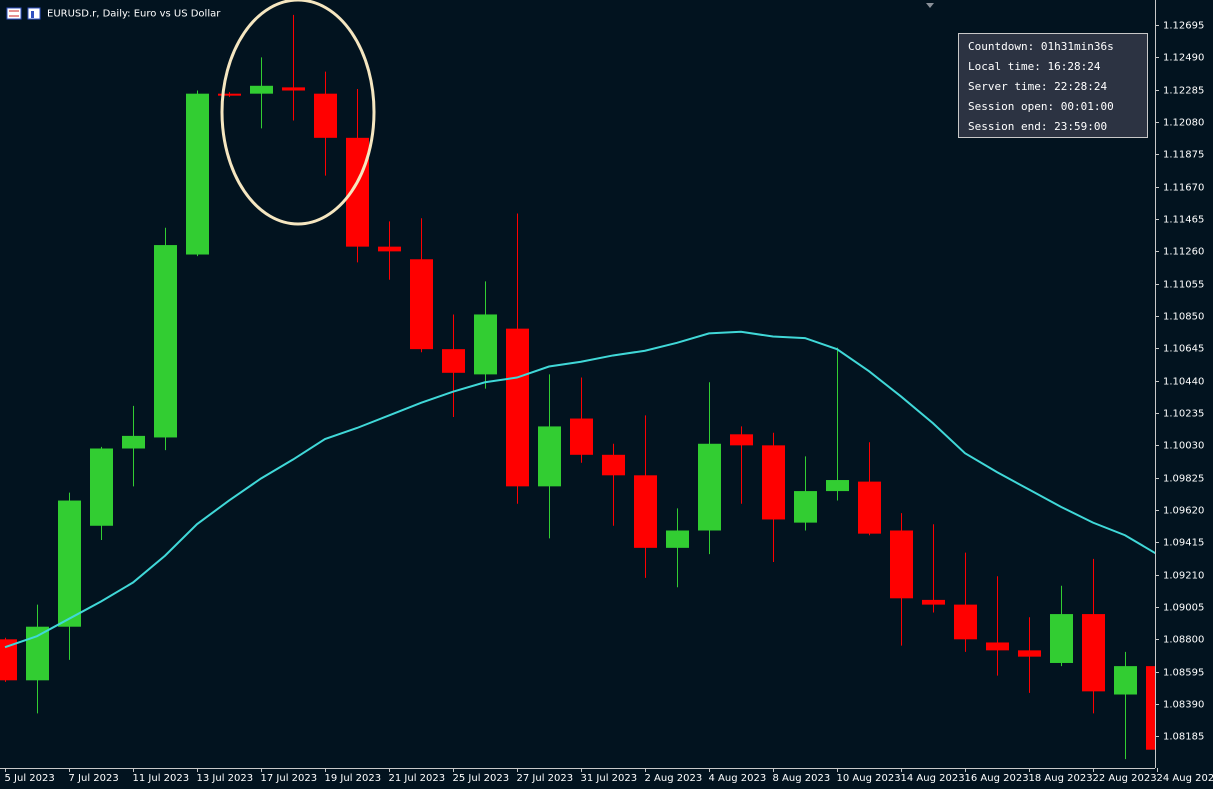 The height and width of the screenshot is (789, 1213). What do you see at coordinates (1183, 446) in the screenshot?
I see `y-tick-label: 1.10030` at bounding box center [1183, 446].